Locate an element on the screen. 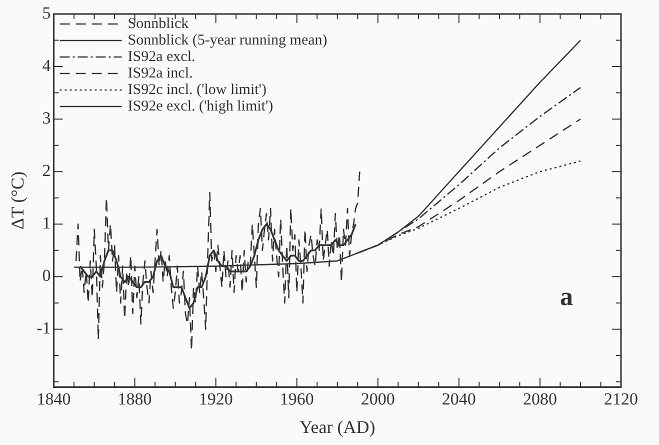 This screenshot has height=445, width=659. legend-label: IS92a excl. is located at coordinates (162, 56).